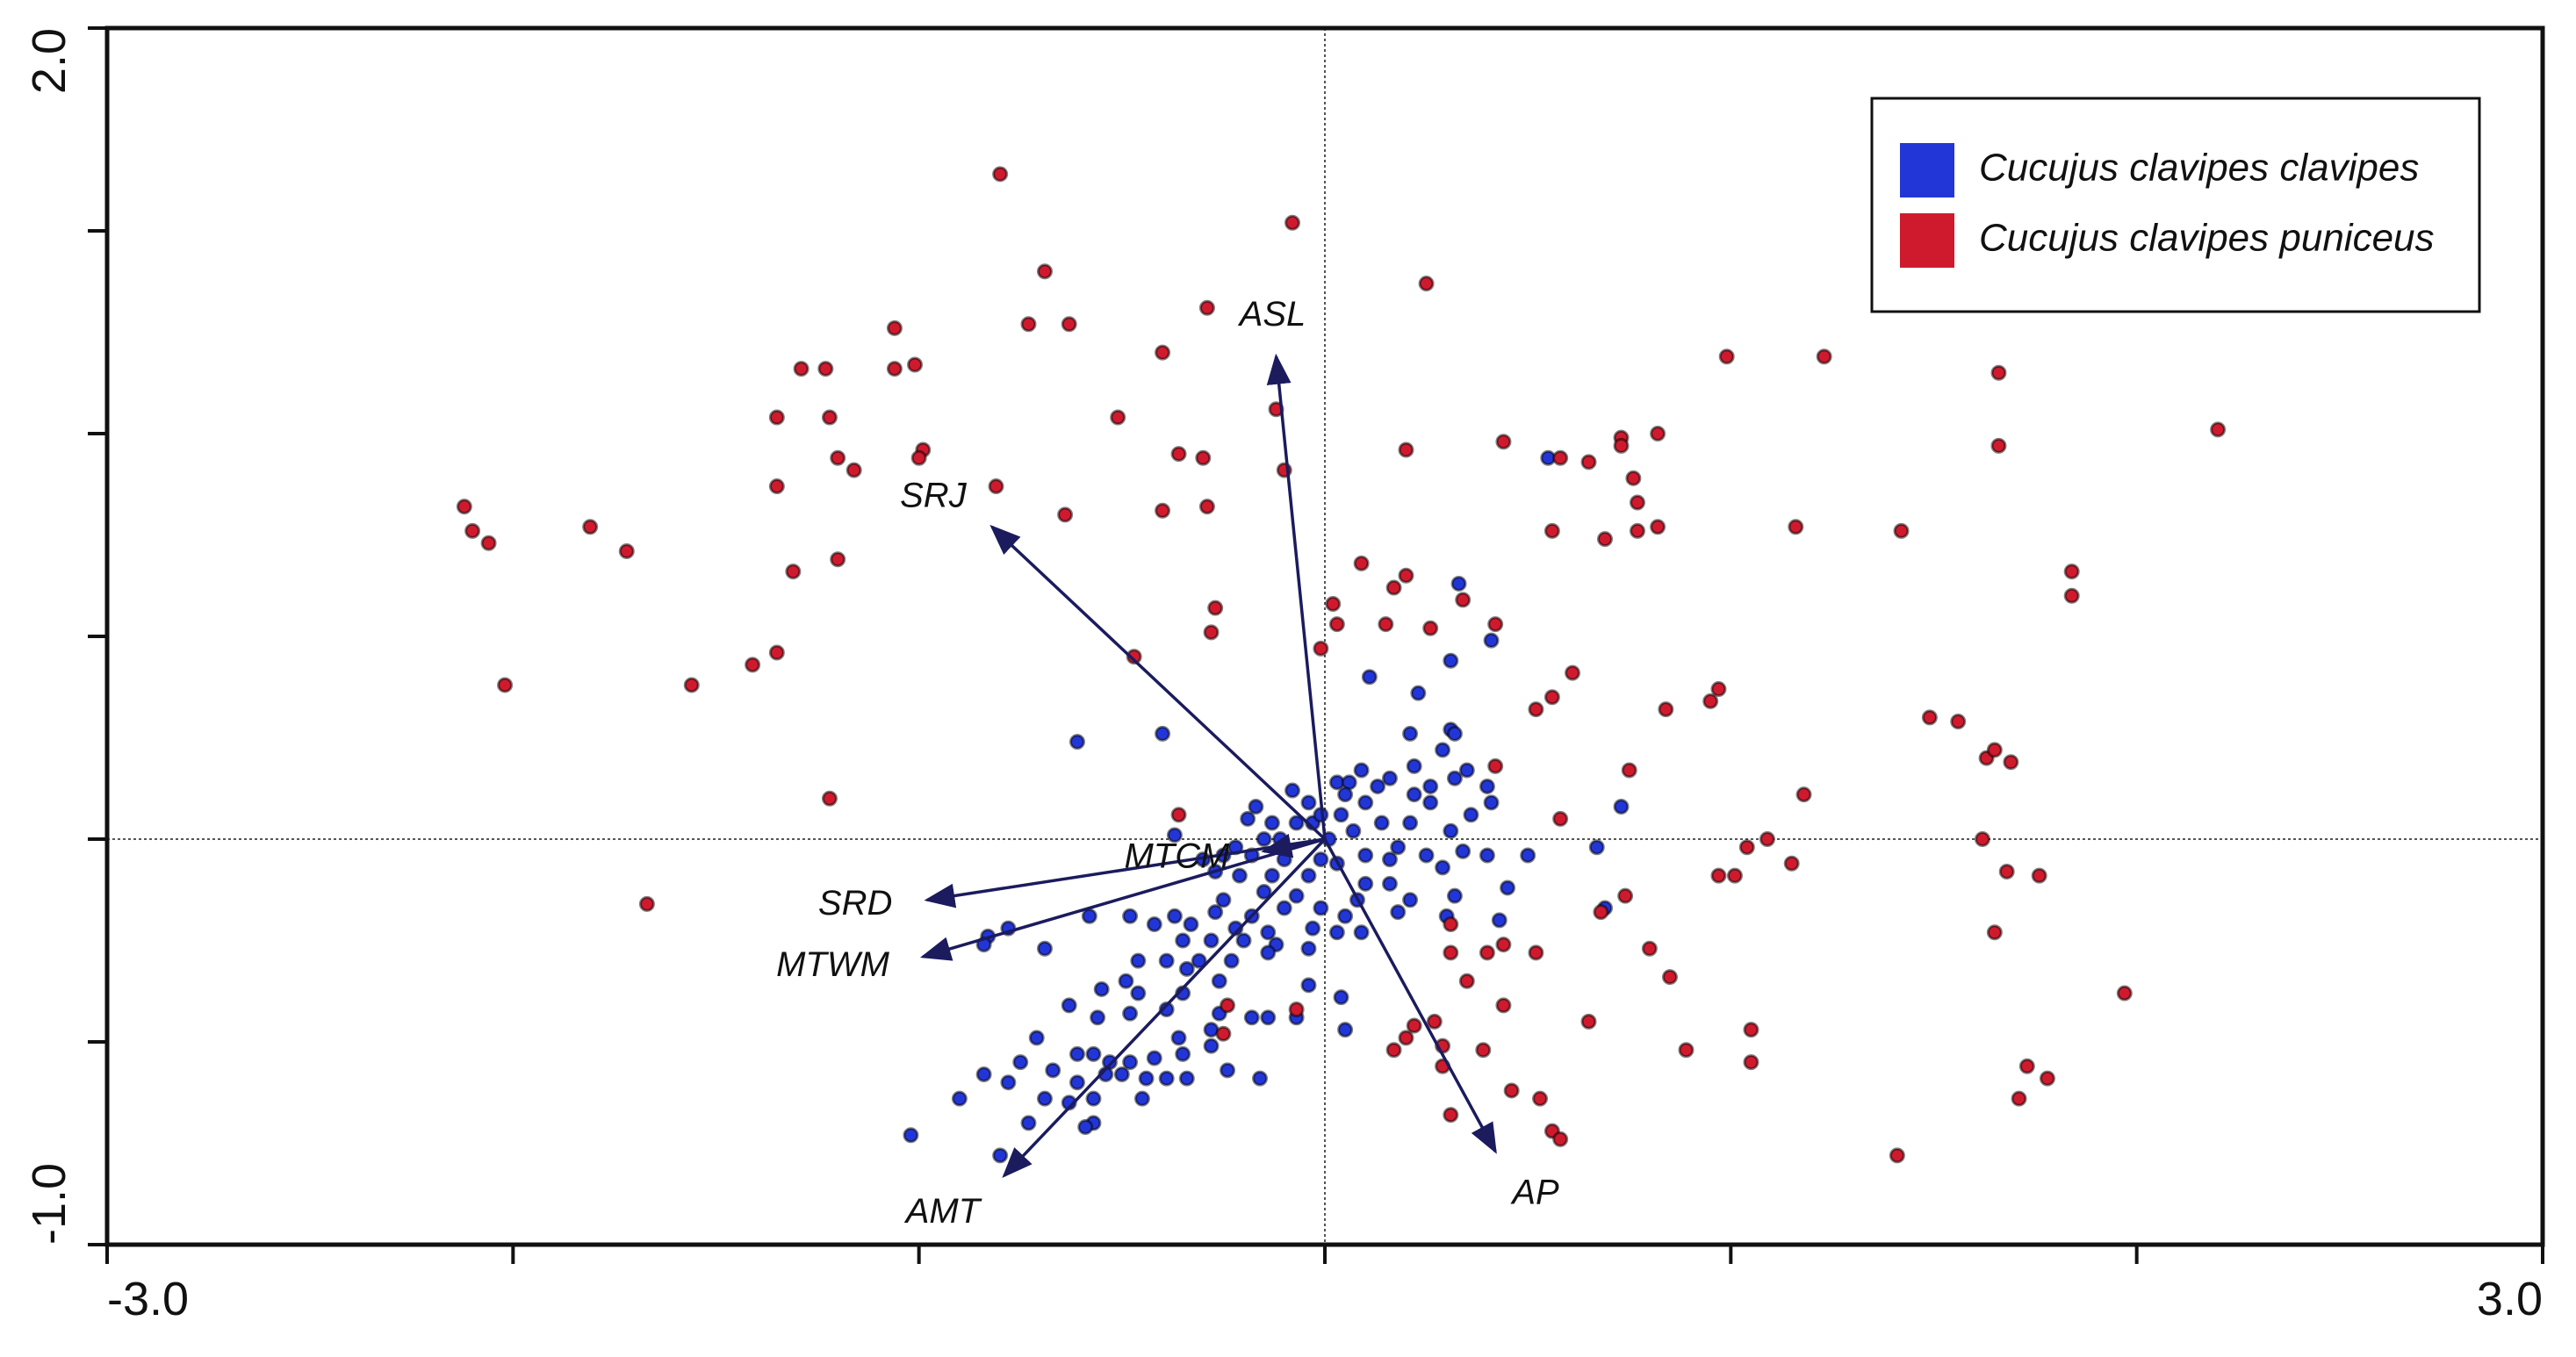 This screenshot has height=1357, width=2576. I want to click on y-tick-label: -1.0, so click(49, 1204).